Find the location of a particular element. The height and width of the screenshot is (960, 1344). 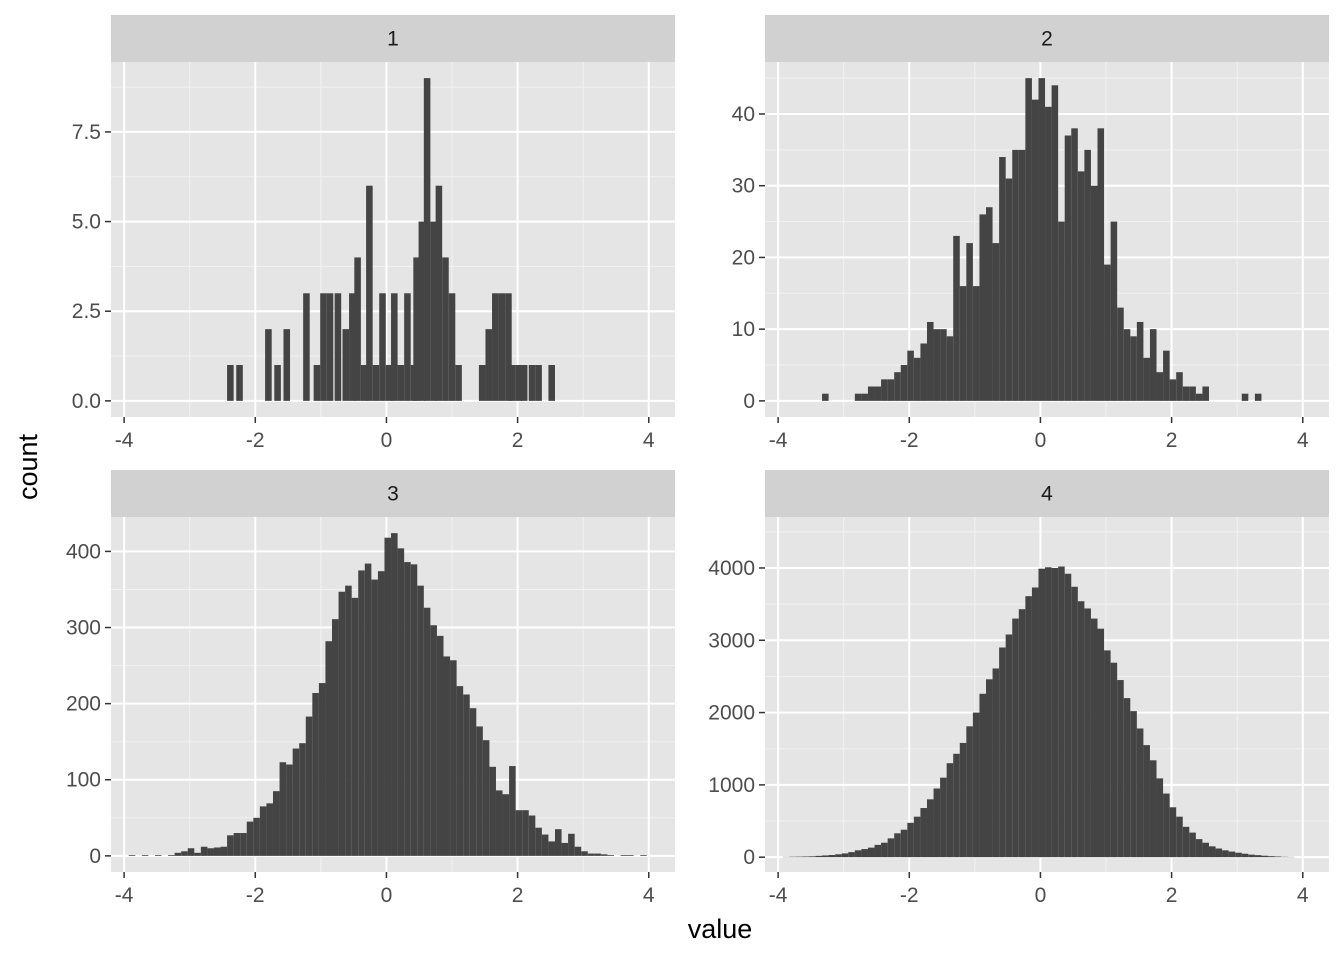

x-tick-label: -4 is located at coordinates (124, 895).